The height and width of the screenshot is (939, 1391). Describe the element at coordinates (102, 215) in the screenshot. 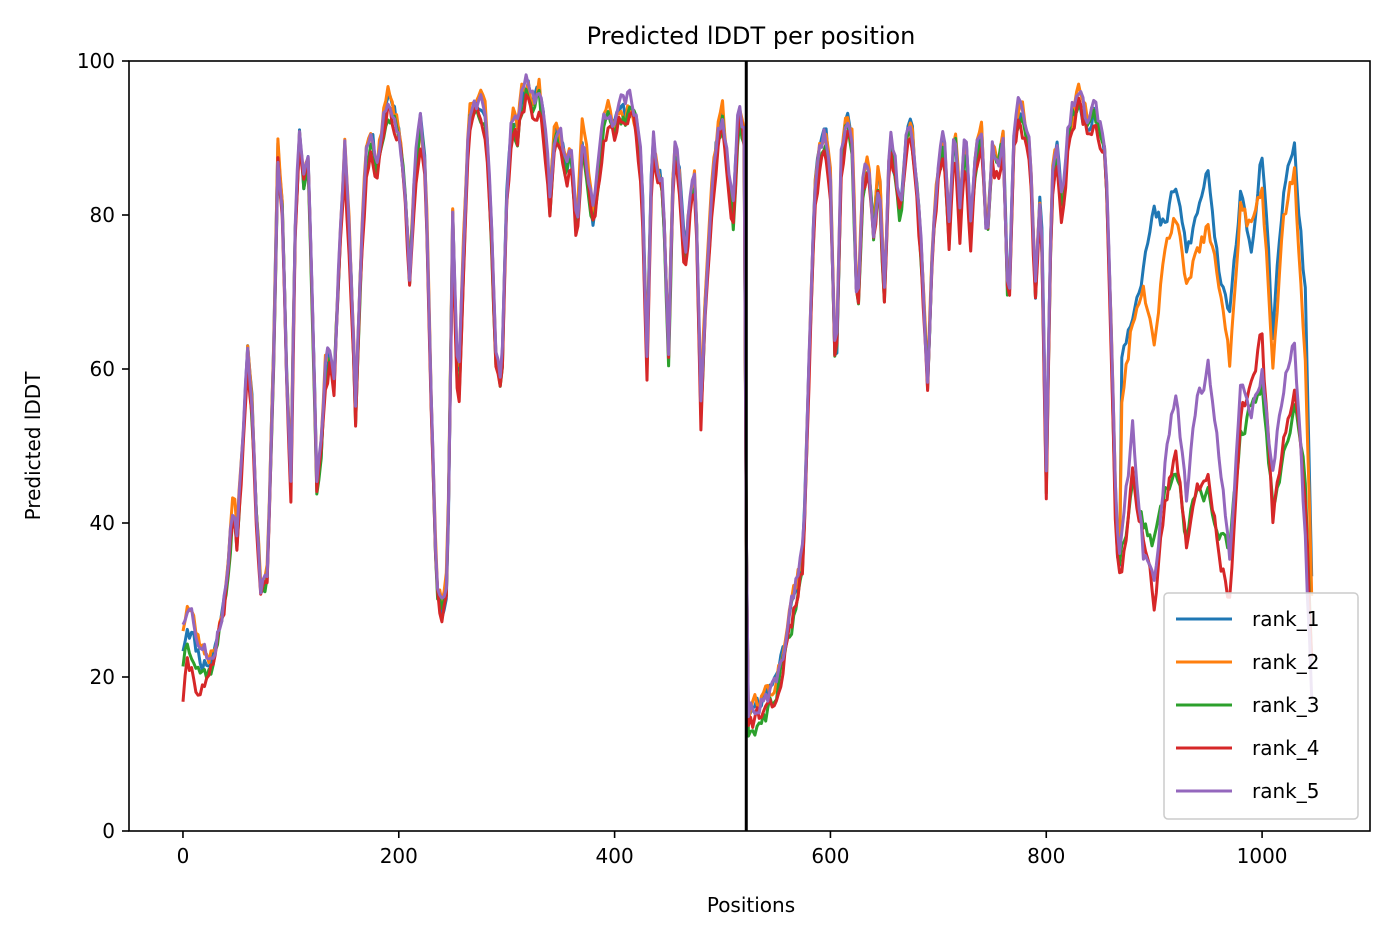

I see `y-tick-label: 80` at that location.